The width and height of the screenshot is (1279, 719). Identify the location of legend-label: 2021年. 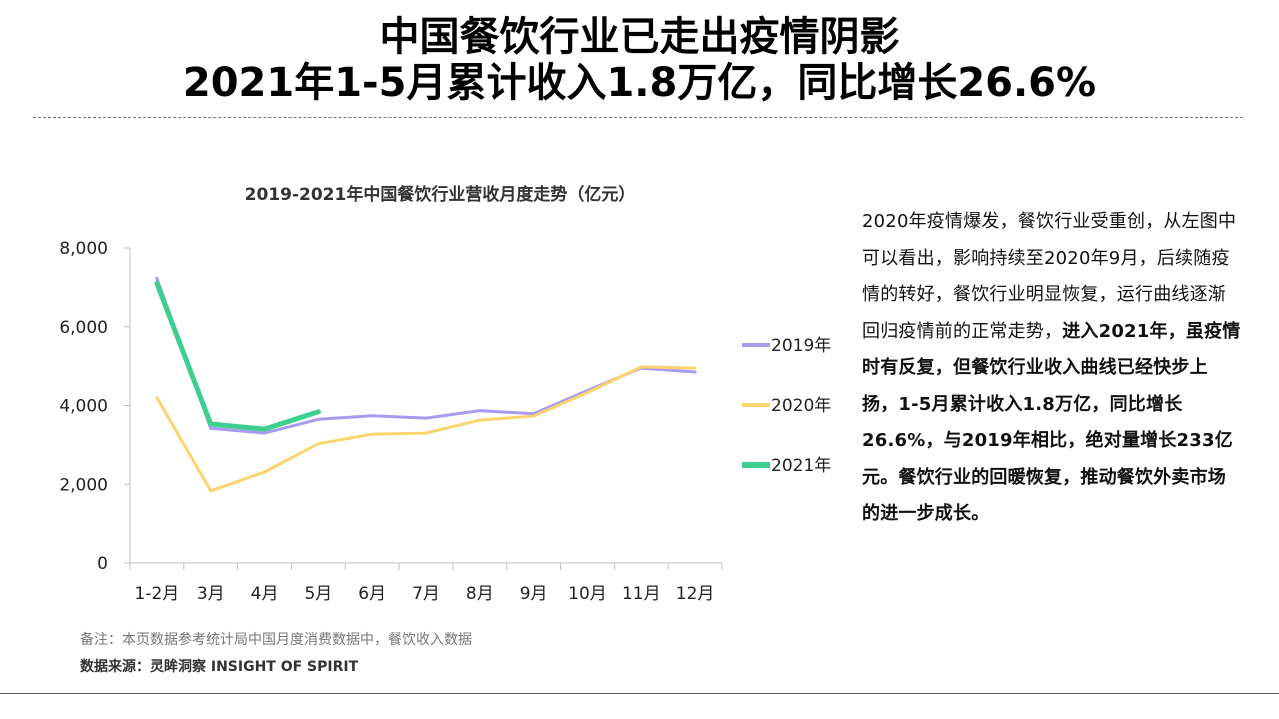
(801, 466).